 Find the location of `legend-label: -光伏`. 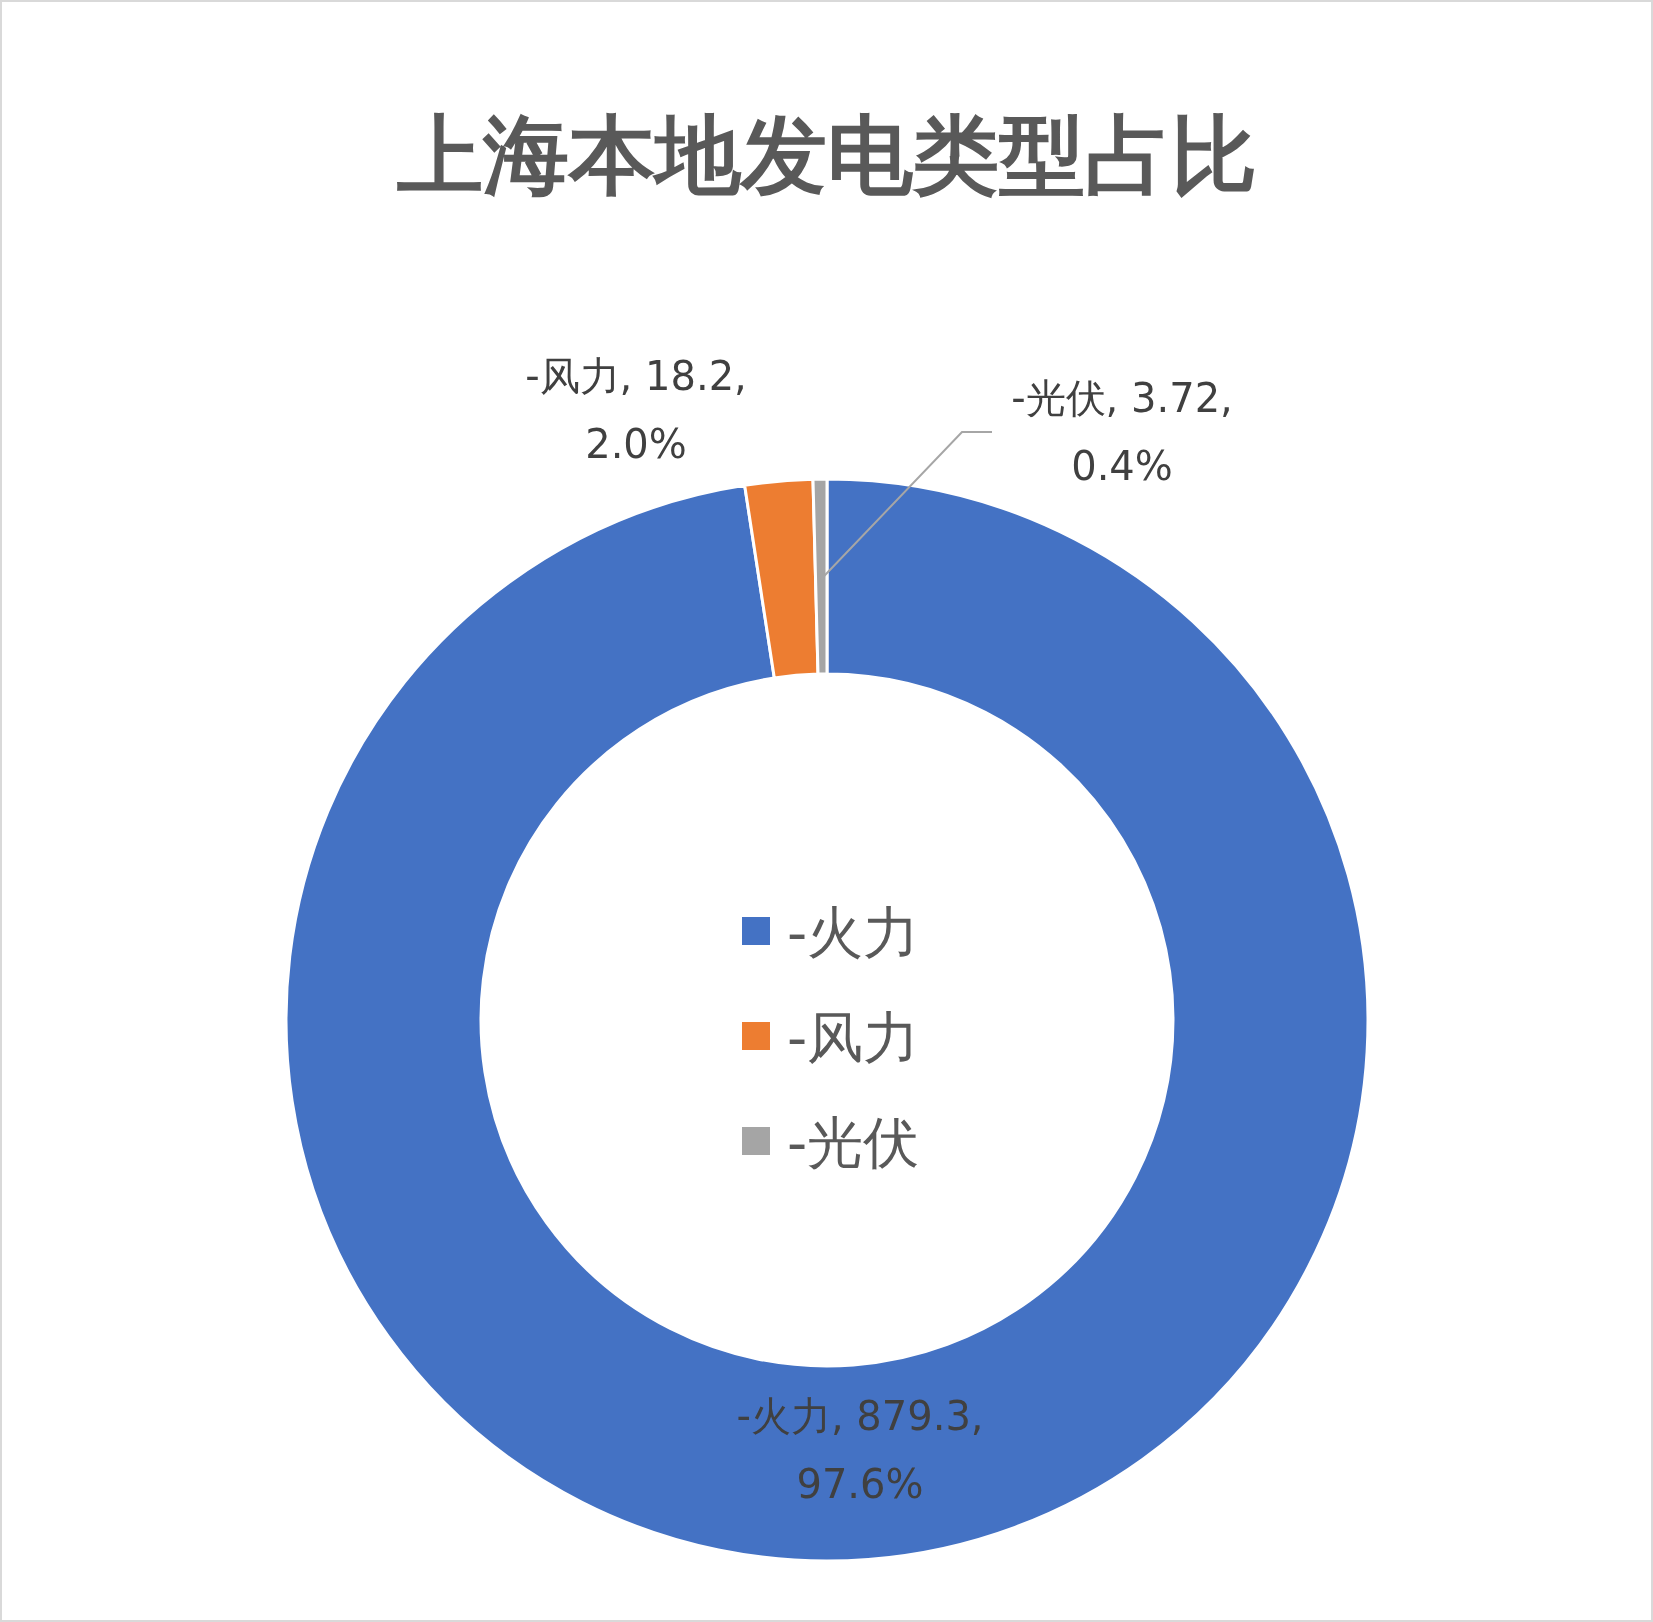

legend-label: -光伏 is located at coordinates (853, 1142).